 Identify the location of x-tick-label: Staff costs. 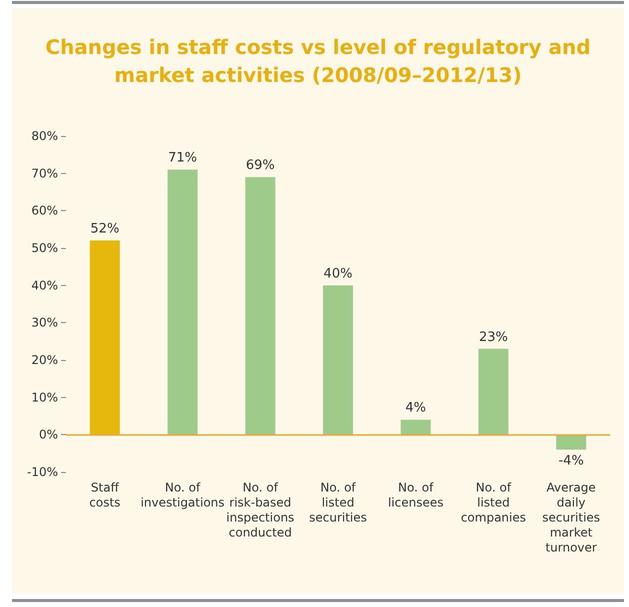
(104, 495).